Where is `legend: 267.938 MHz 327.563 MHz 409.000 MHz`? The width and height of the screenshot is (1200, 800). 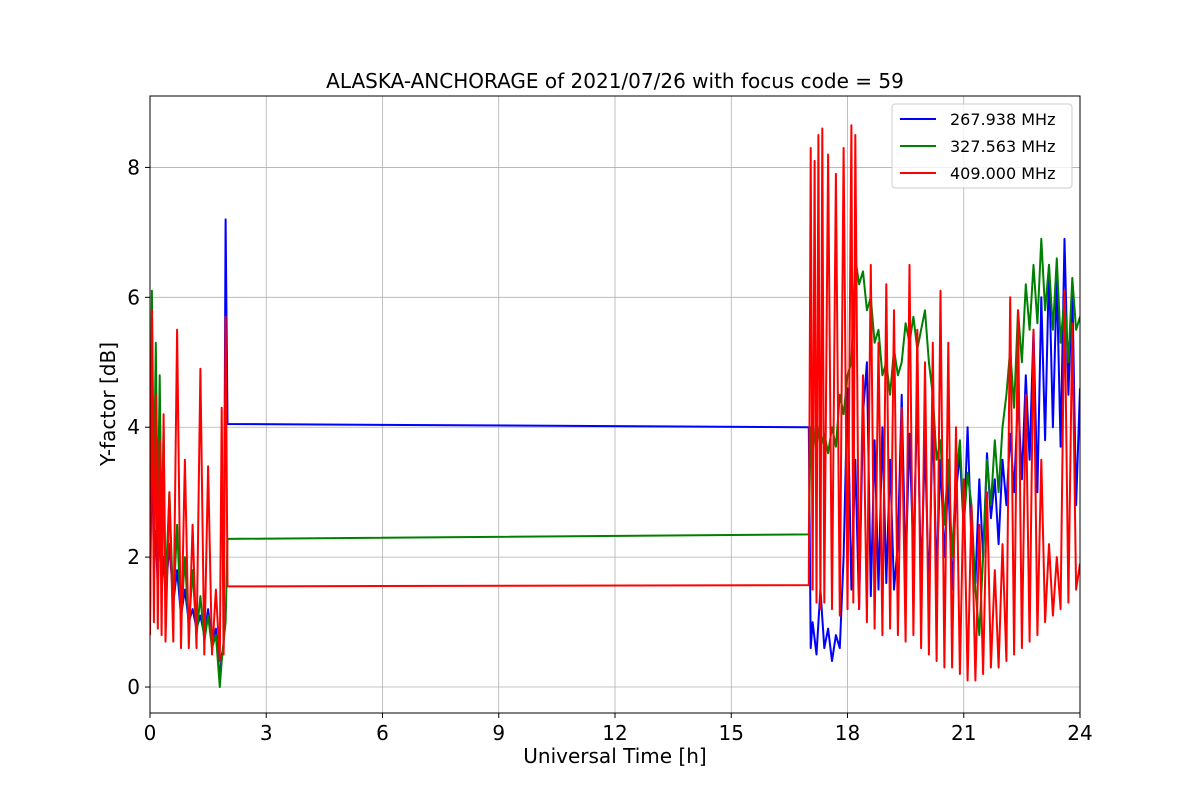
legend: 267.938 MHz 327.563 MHz 409.000 MHz is located at coordinates (982, 146).